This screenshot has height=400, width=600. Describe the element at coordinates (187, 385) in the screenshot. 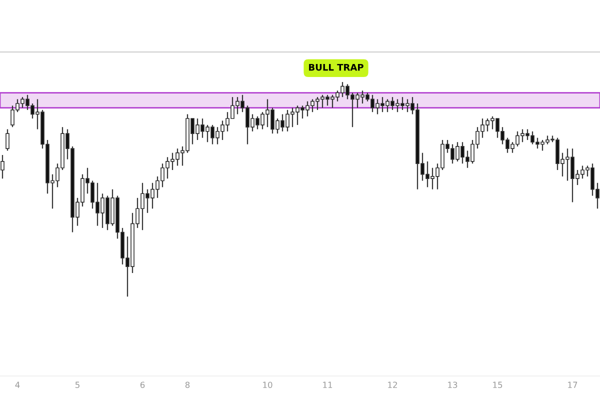

I see `x-tick-label: 8` at that location.